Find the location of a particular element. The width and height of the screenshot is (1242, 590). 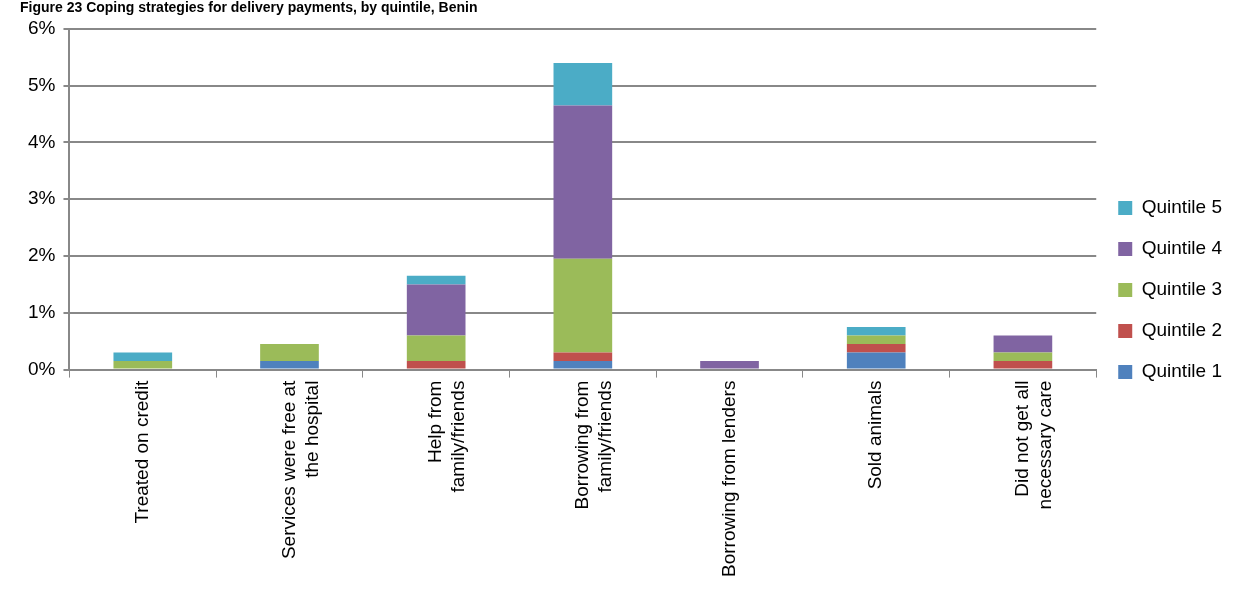

x-tick-label: Services were free at the hospital is located at coordinates (299, 469).